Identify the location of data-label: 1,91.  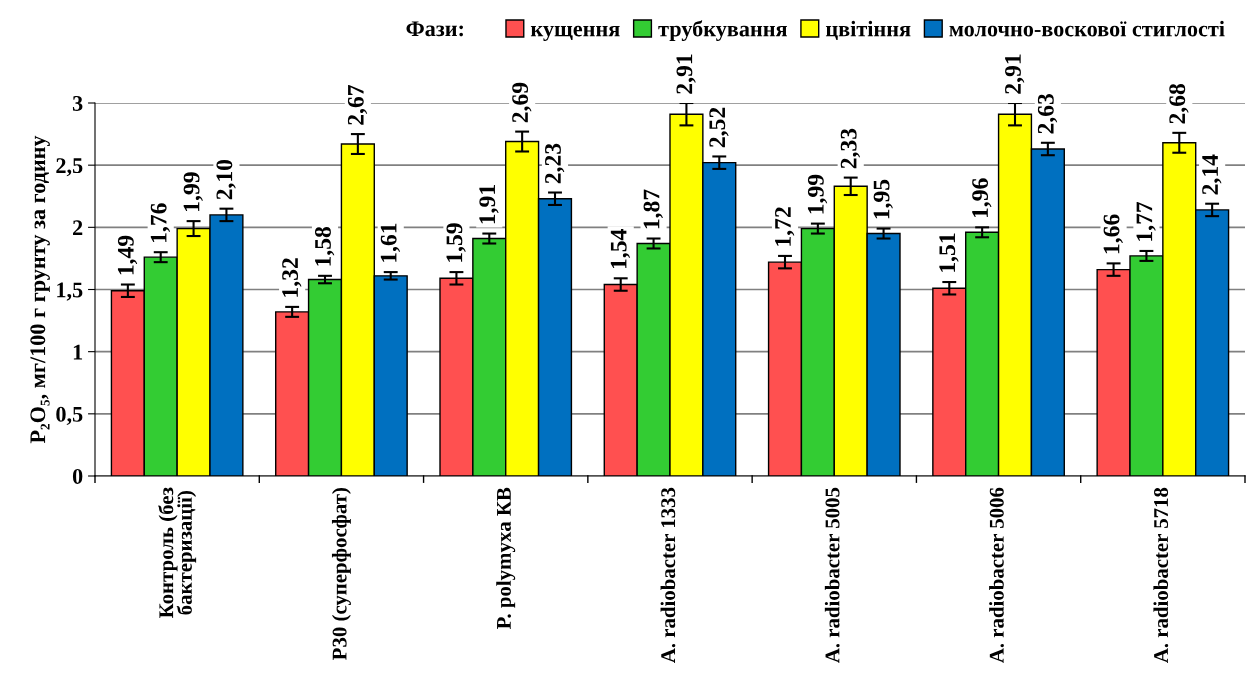
(489, 204).